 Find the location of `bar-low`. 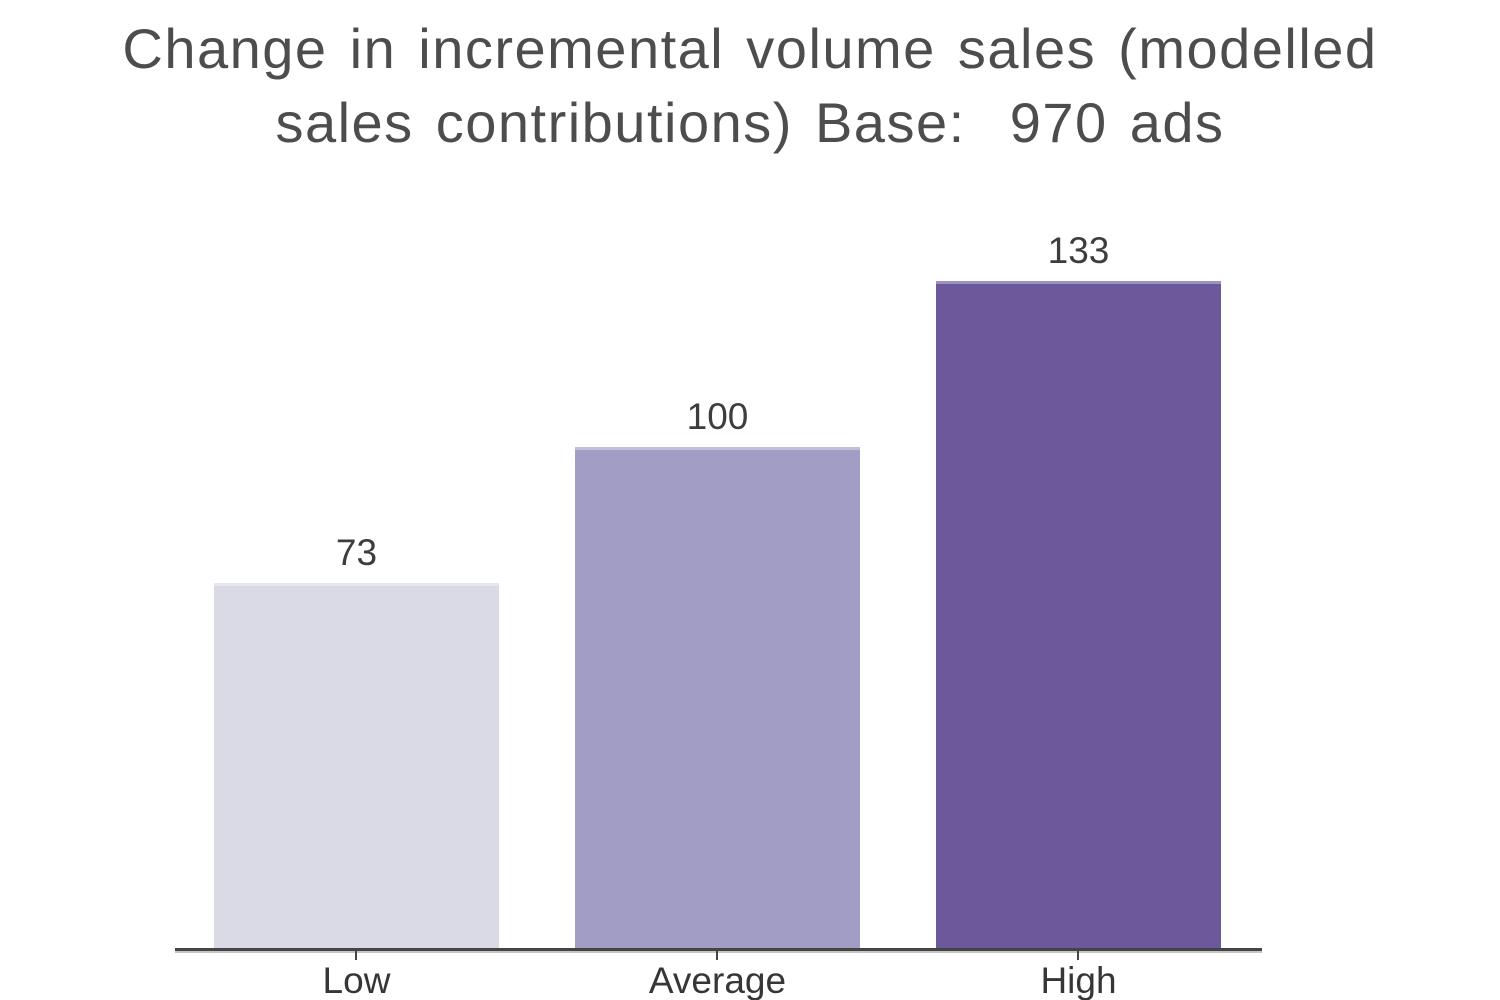

bar-low is located at coordinates (356, 766).